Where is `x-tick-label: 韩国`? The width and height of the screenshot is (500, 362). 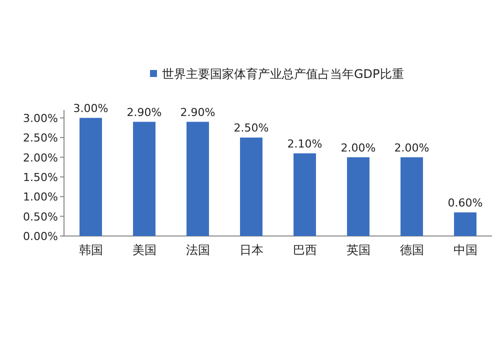
x-tick-label: 韩国 is located at coordinates (90, 250).